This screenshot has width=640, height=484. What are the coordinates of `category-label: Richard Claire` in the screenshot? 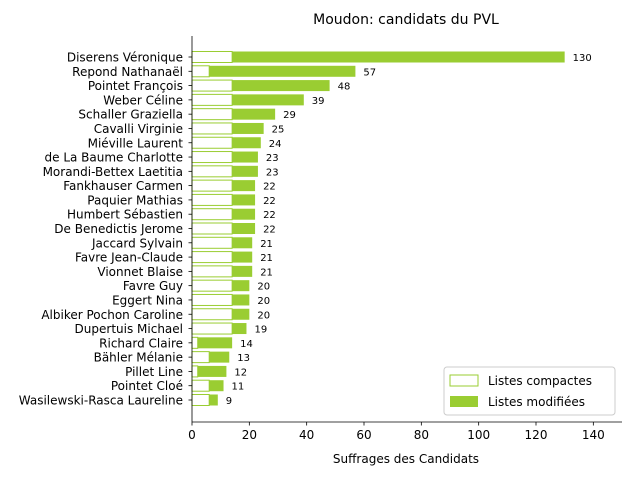 It's located at (141, 343).